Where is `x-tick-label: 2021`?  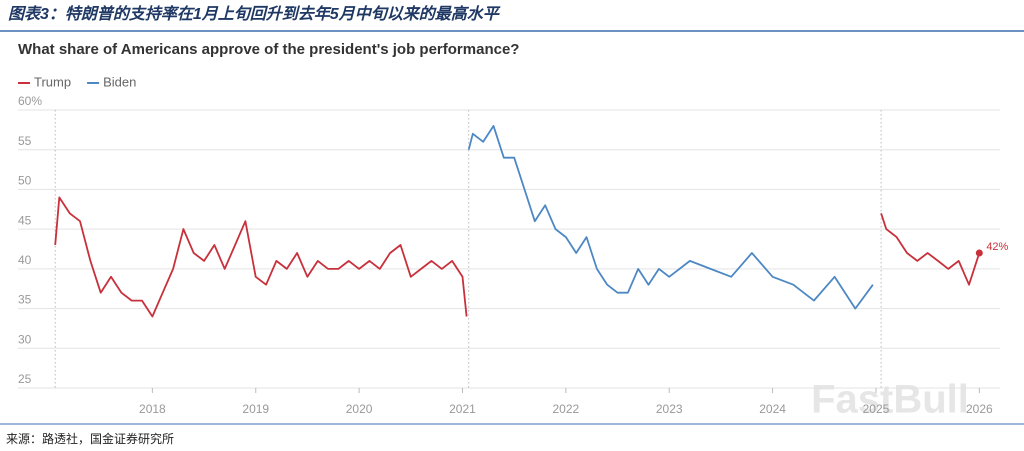 x-tick-label: 2021 is located at coordinates (462, 409).